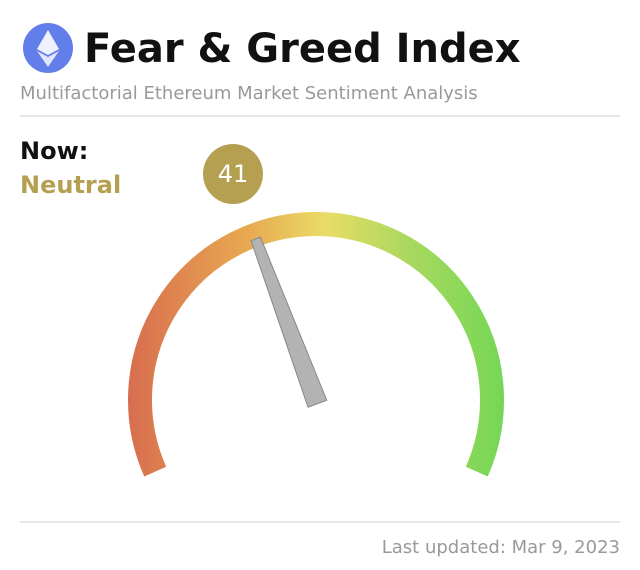 The image size is (640, 570). I want to click on value-label: 41, so click(233, 174).